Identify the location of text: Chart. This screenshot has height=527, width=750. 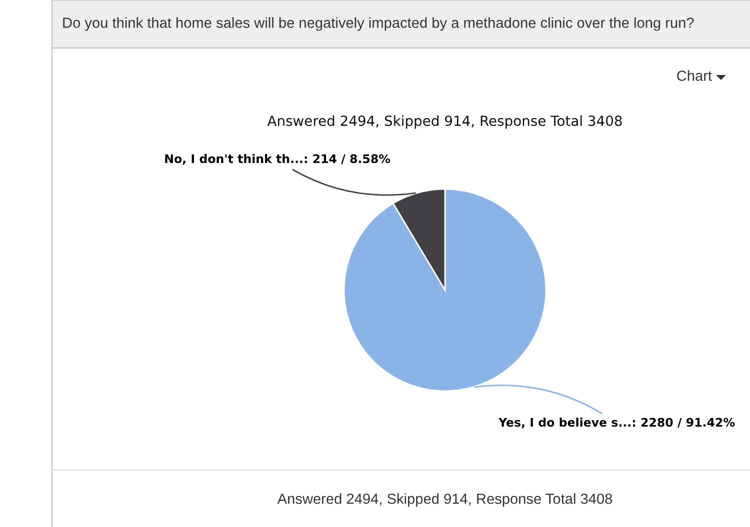
(694, 75).